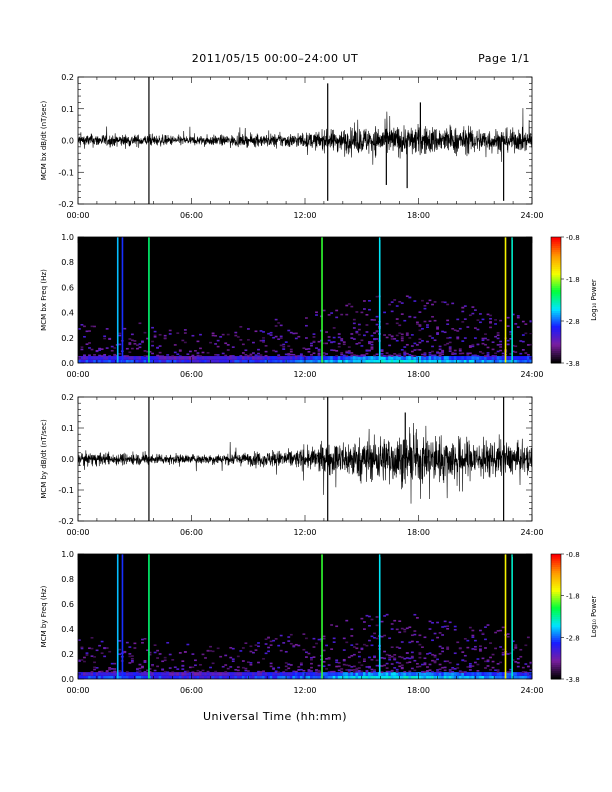 Image resolution: width=612 pixels, height=792 pixels. I want to click on page-number: Page 1/1, so click(504, 58).